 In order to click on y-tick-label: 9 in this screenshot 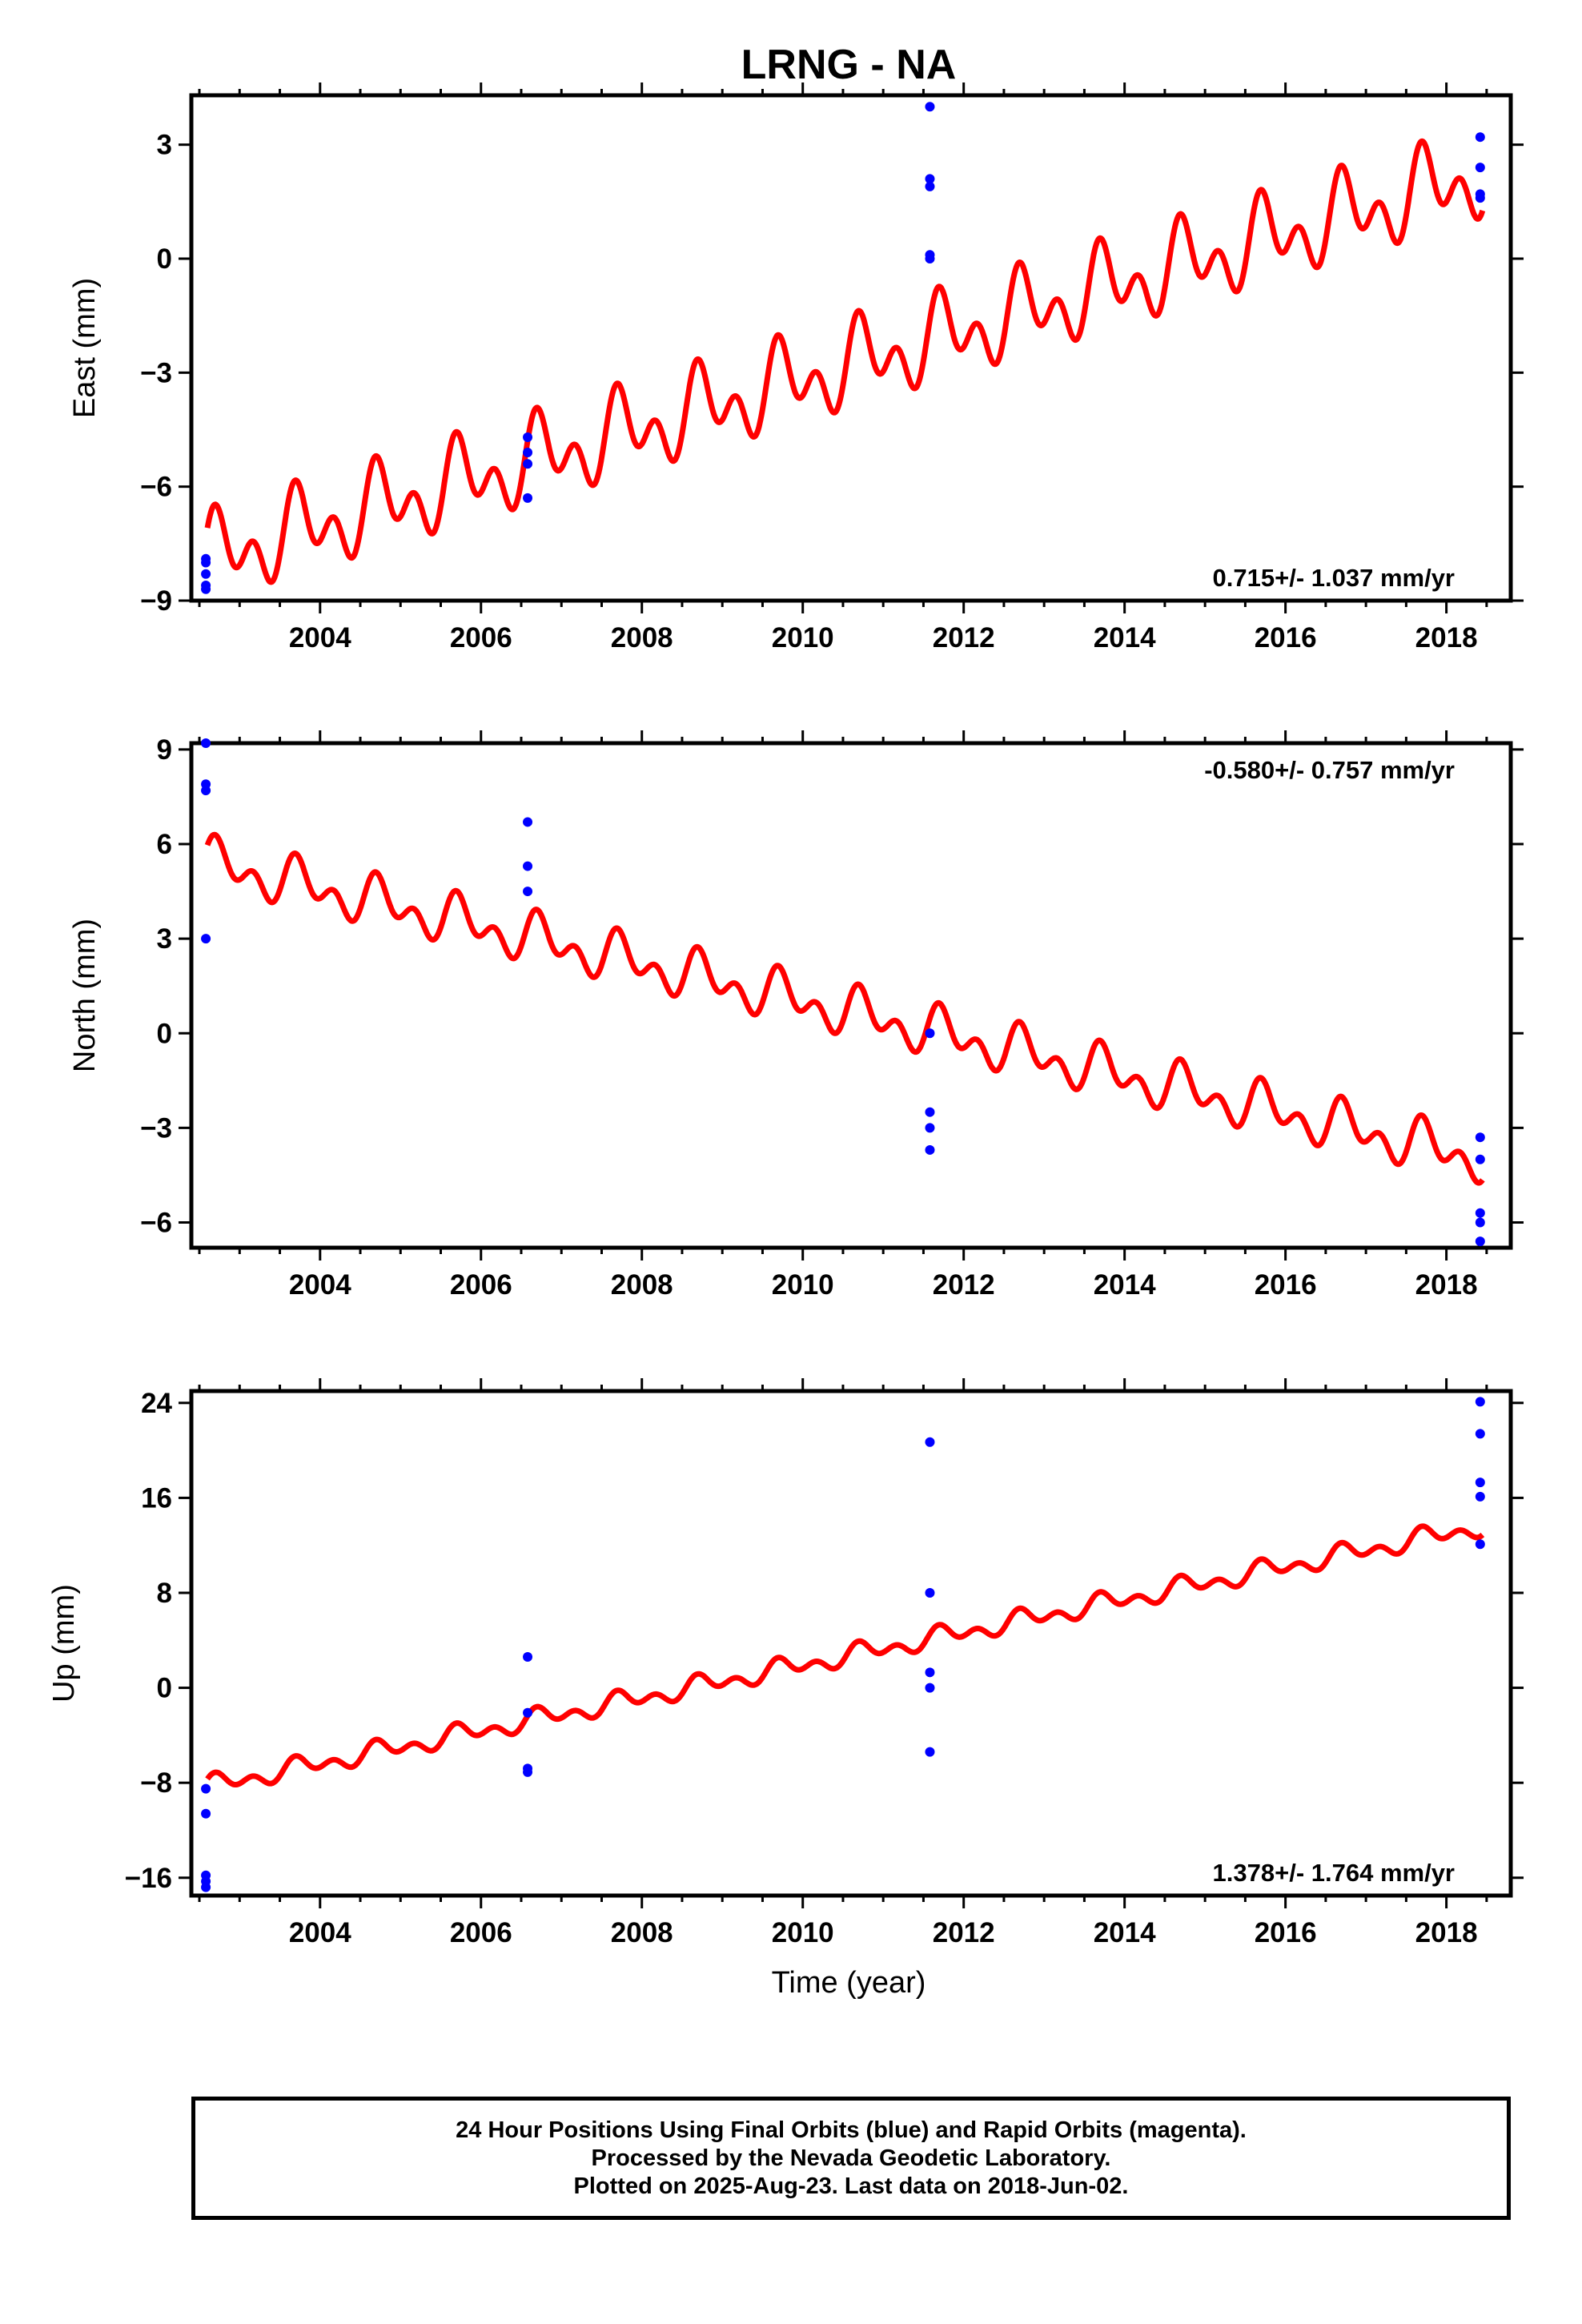, I will do `click(164, 750)`.